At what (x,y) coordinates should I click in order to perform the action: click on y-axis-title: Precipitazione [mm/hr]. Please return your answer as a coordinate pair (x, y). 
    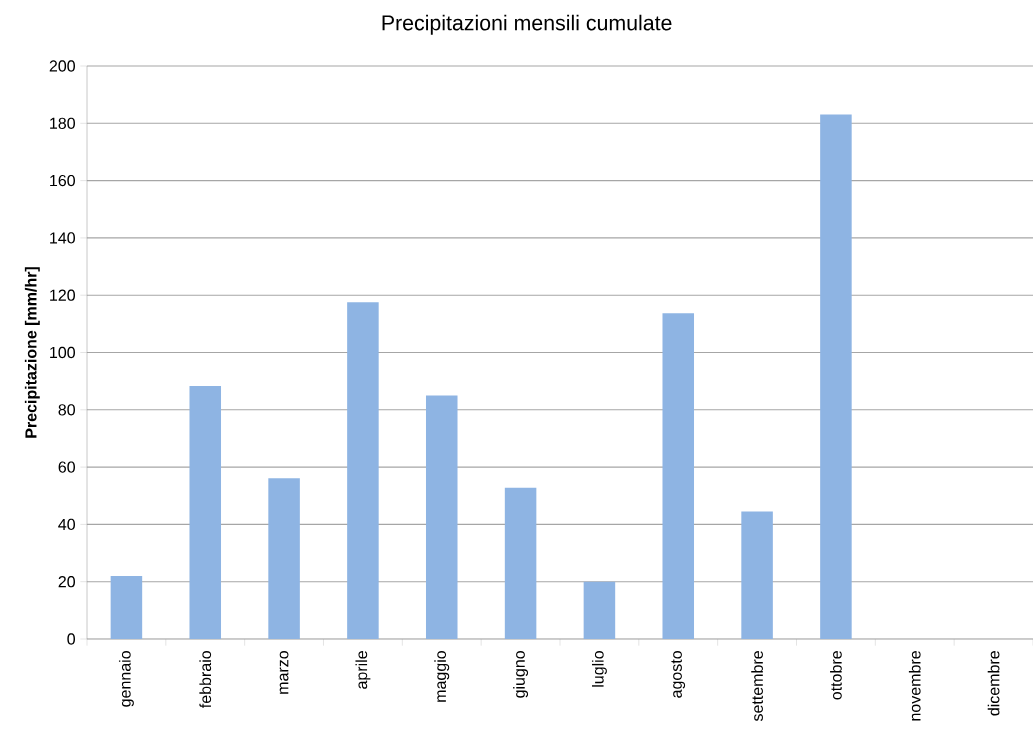
    Looking at the image, I should click on (32, 352).